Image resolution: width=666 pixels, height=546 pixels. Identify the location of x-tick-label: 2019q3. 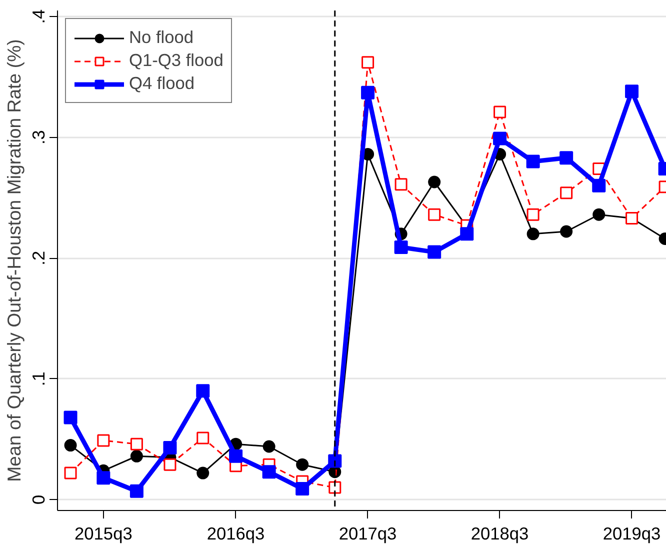
(631, 534).